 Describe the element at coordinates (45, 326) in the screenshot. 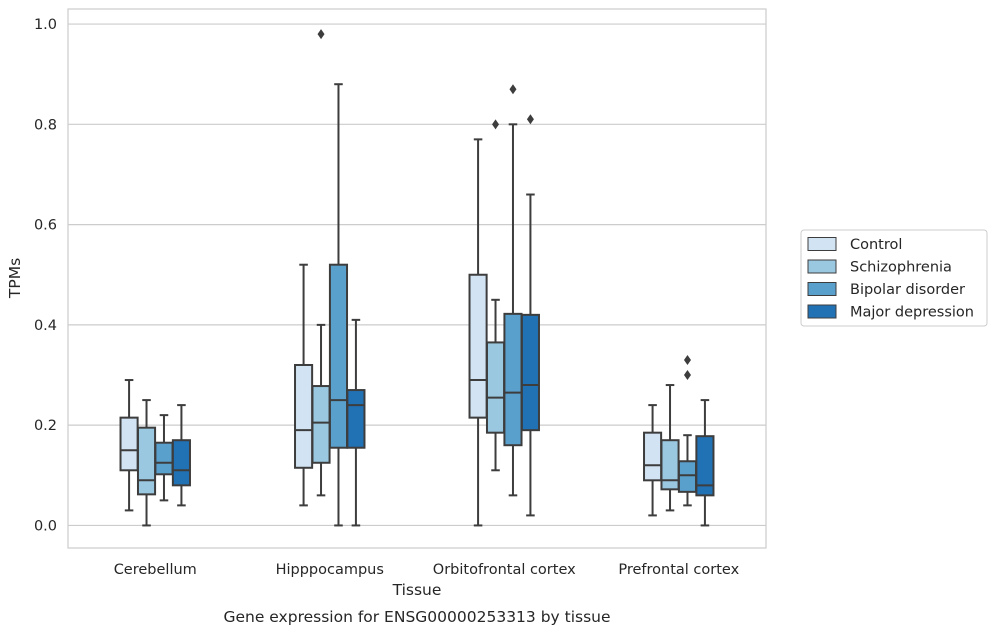

I see `y-tick-label: 0.4` at that location.